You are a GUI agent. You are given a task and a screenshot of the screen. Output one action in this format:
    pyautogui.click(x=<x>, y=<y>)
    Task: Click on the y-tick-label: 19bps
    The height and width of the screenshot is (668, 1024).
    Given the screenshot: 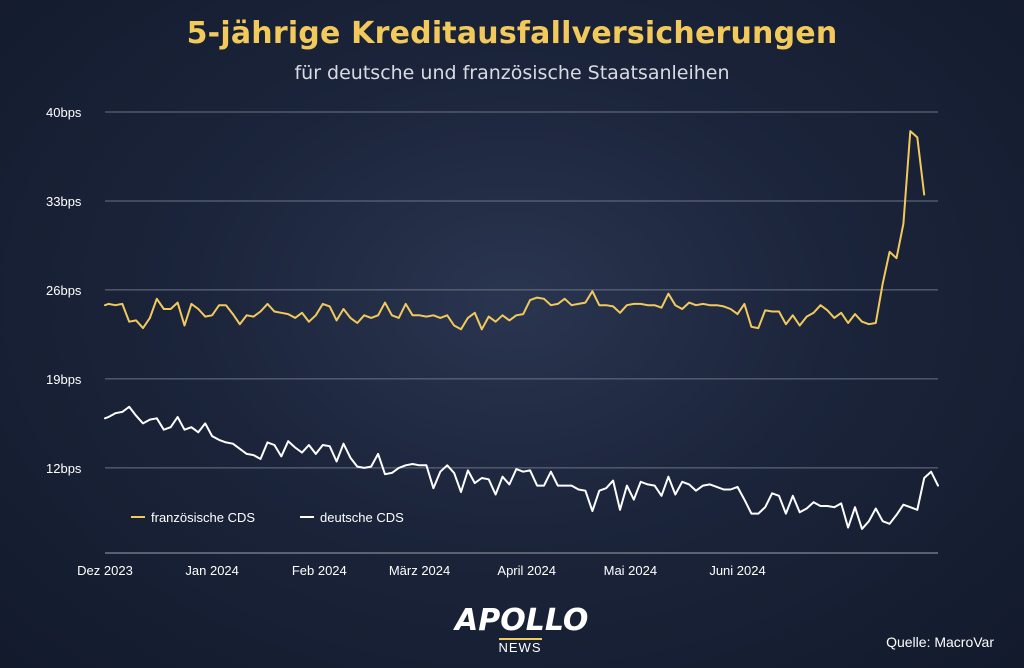 What is the action you would take?
    pyautogui.click(x=64, y=379)
    